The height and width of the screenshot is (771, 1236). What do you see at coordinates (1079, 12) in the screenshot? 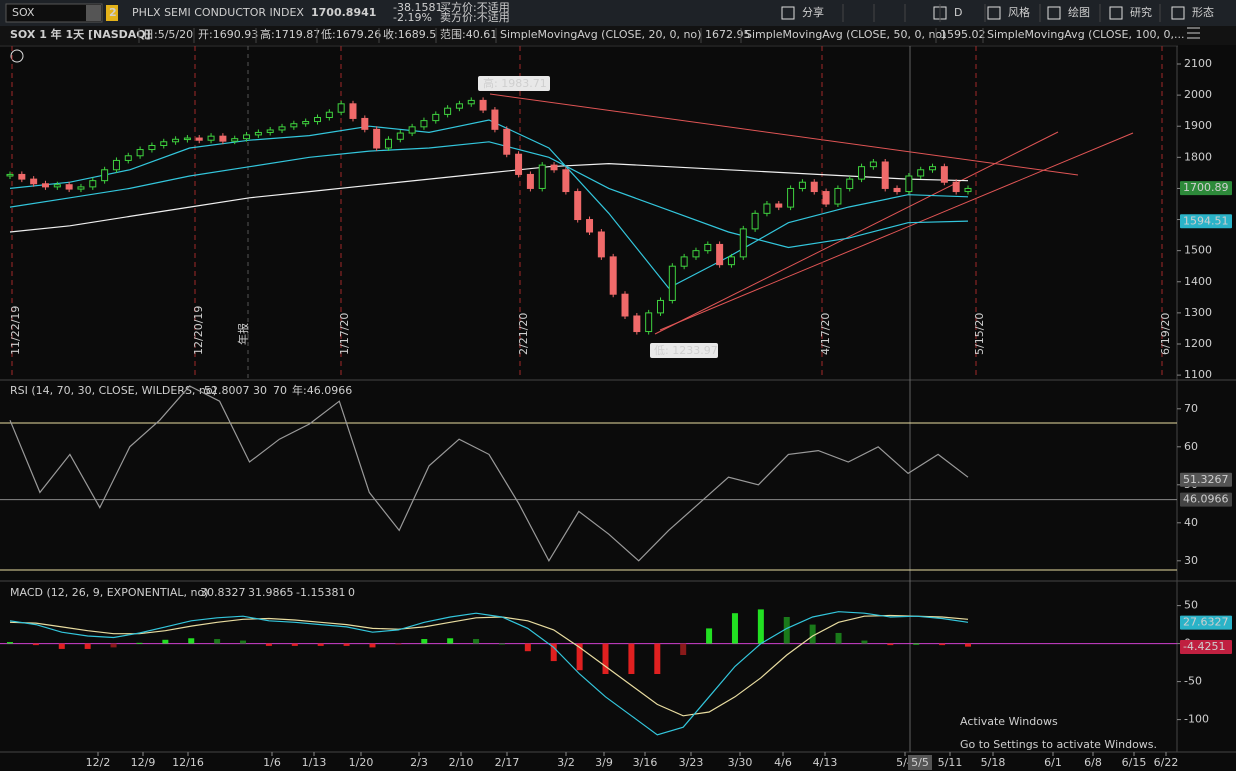
I see `toolbar-button: 绘图` at bounding box center [1079, 12].